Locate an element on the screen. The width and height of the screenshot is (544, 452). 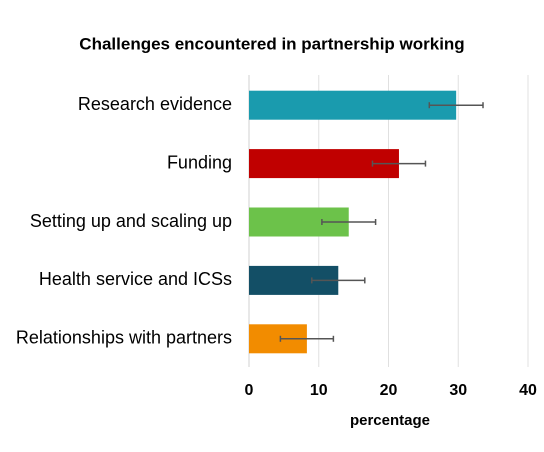
y-tick-label: Health service and ICSs is located at coordinates (135, 279).